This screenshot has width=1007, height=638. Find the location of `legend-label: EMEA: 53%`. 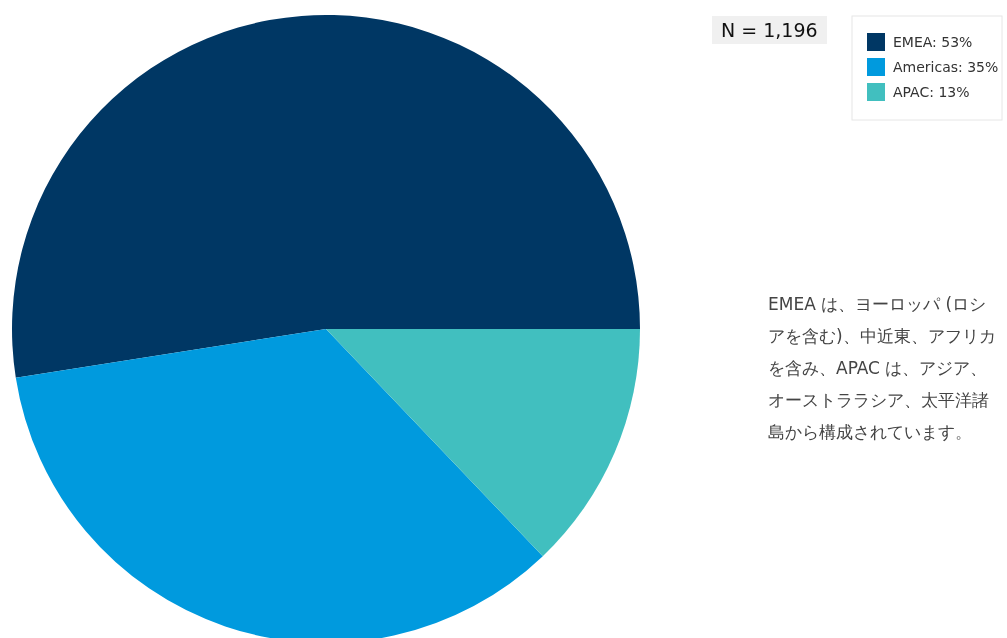

legend-label: EMEA: 53% is located at coordinates (933, 42).